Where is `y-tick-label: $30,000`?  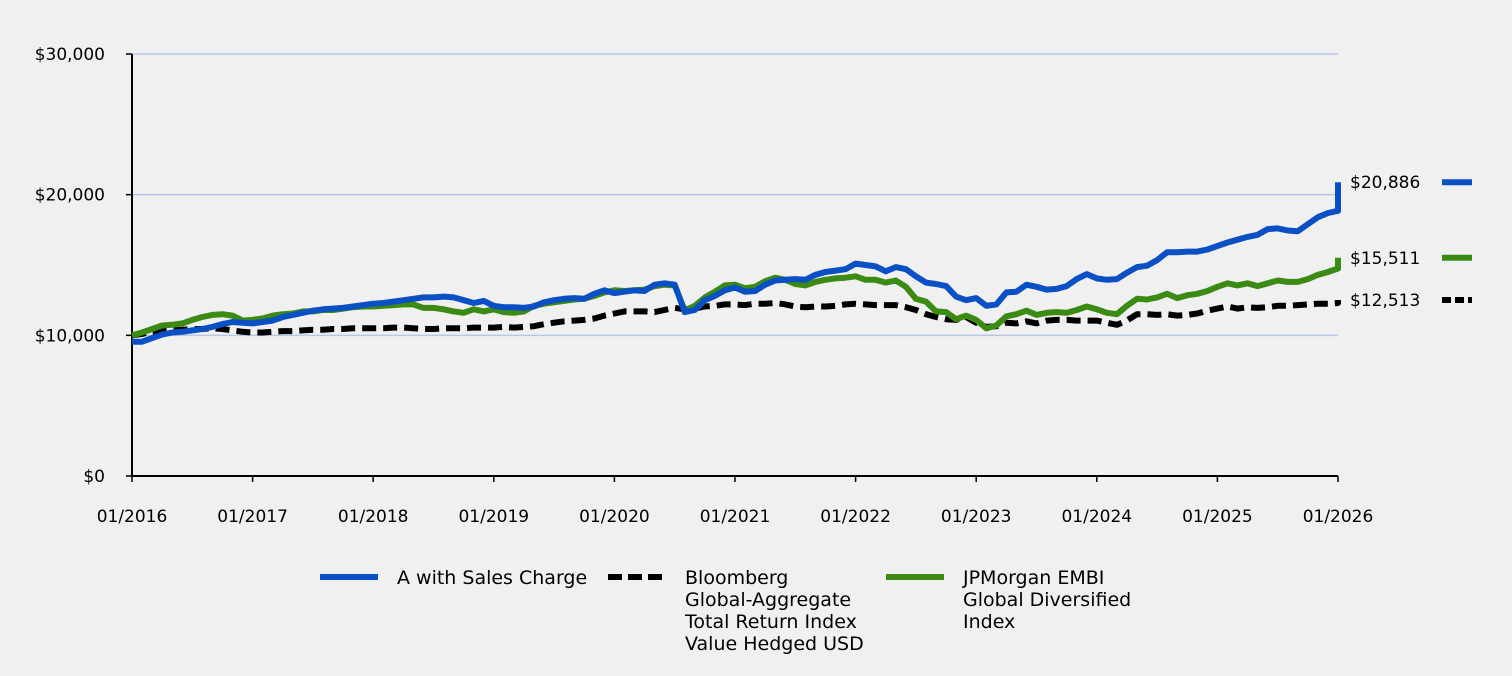
y-tick-label: $30,000 is located at coordinates (70, 55).